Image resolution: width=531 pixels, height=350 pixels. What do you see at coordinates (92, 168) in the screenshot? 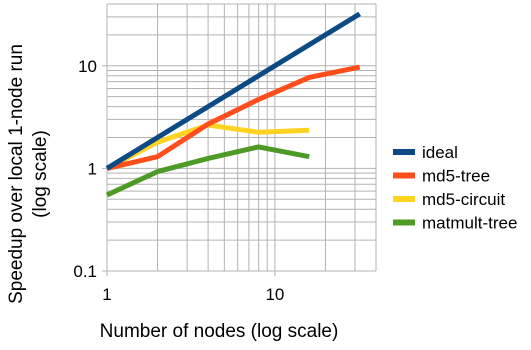
I see `y-tick-label: 1` at bounding box center [92, 168].